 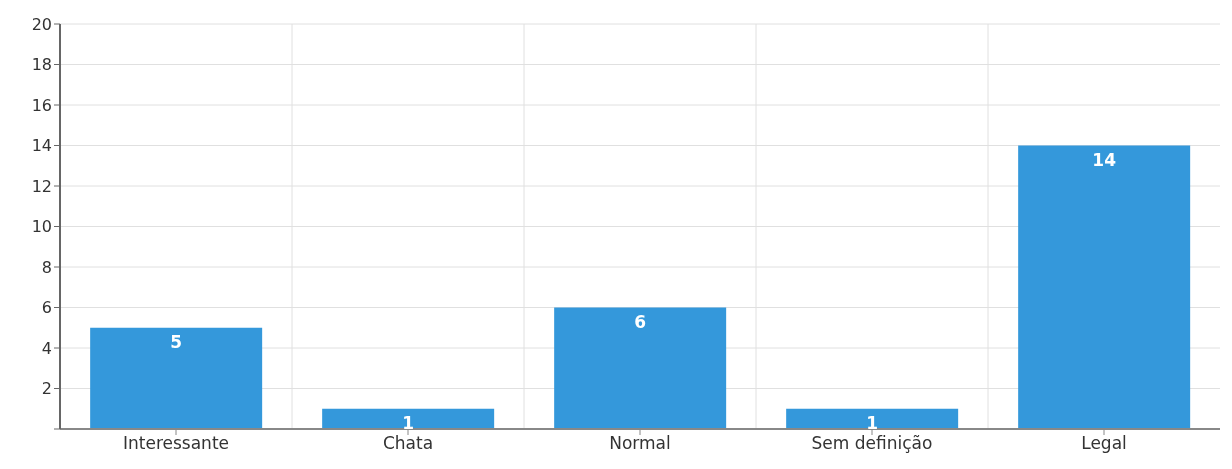 I want to click on y-tick-label: 20, so click(x=41, y=24).